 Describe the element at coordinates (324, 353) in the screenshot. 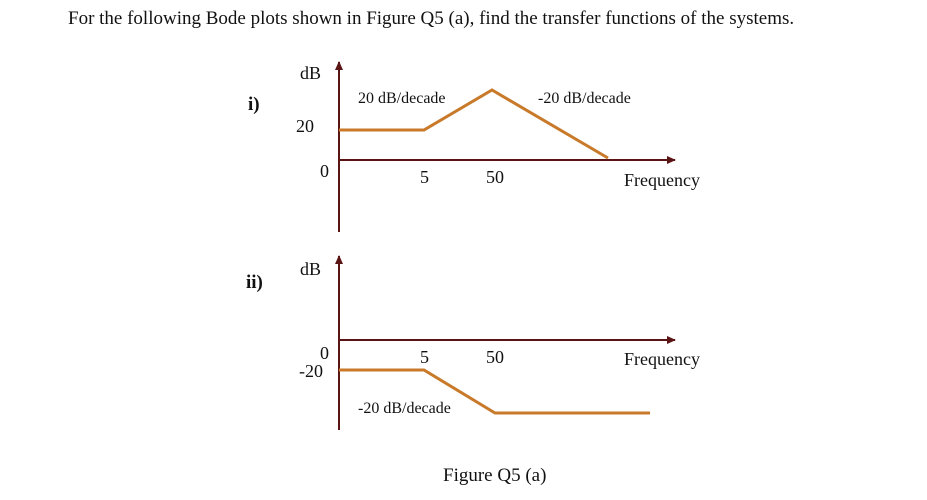

I see `plot-2-y-tick-0: 0` at that location.